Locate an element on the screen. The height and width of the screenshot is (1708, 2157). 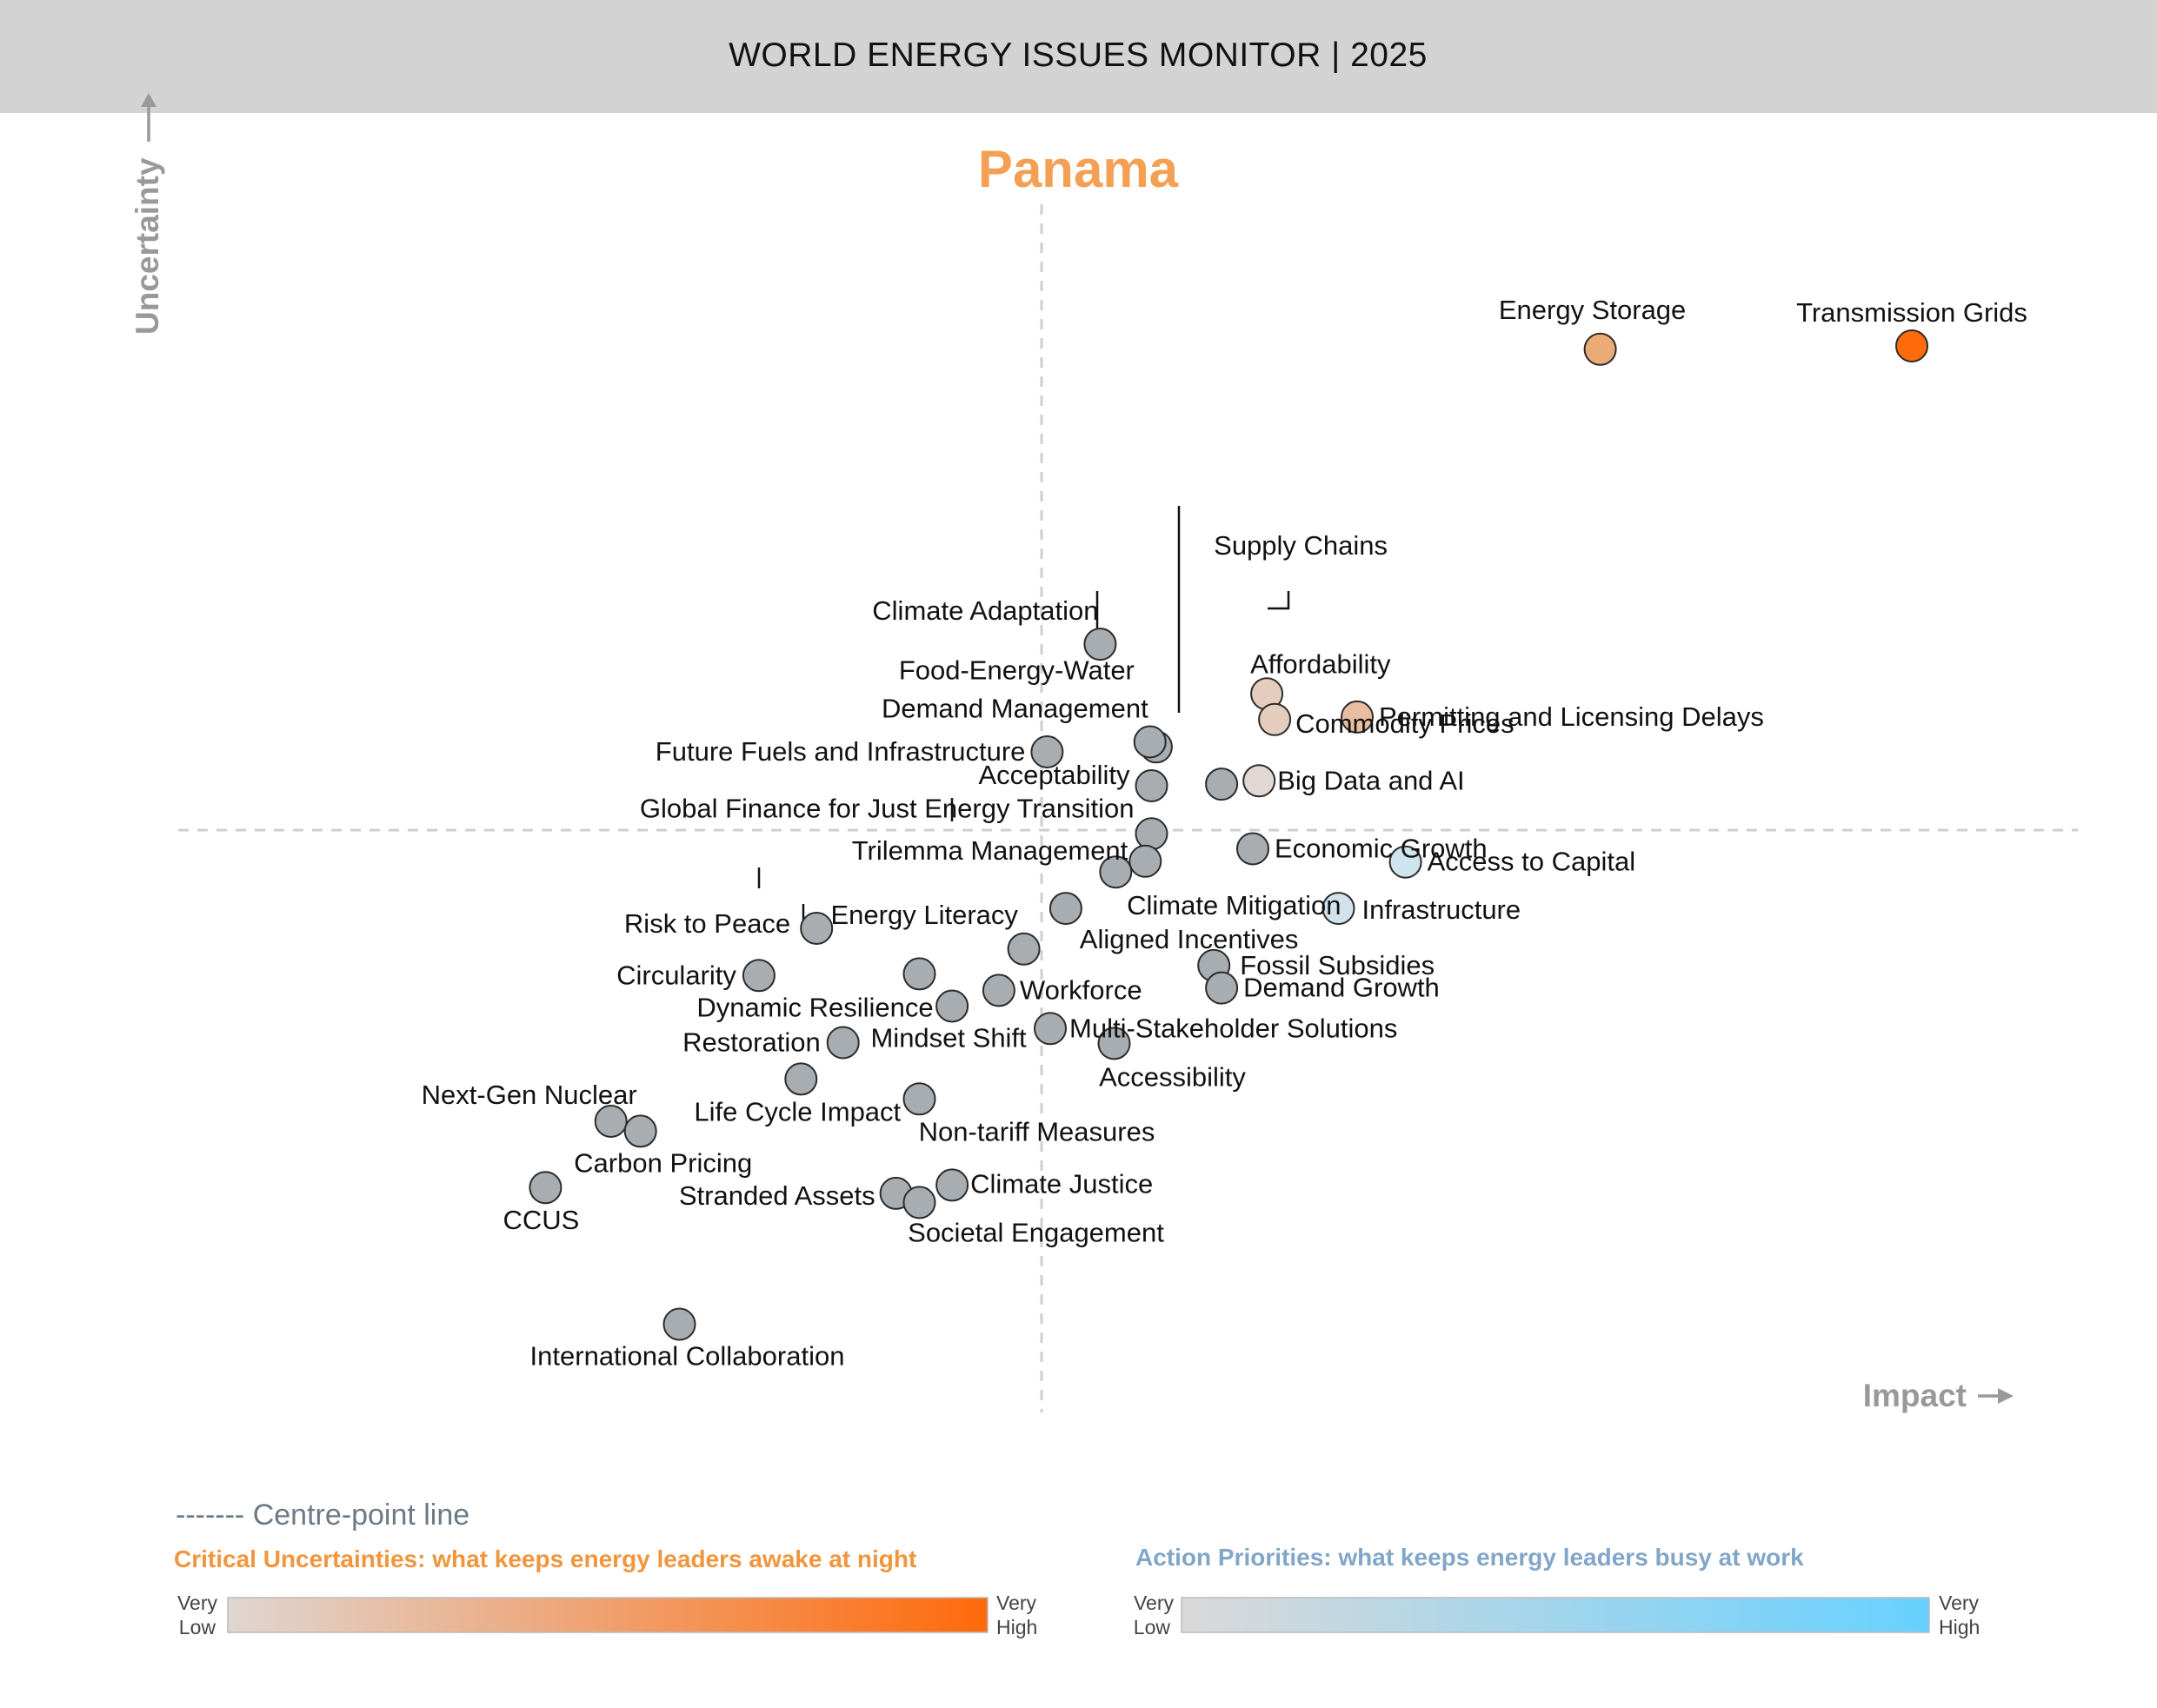
label-restoration: Restoration is located at coordinates (751, 1042).